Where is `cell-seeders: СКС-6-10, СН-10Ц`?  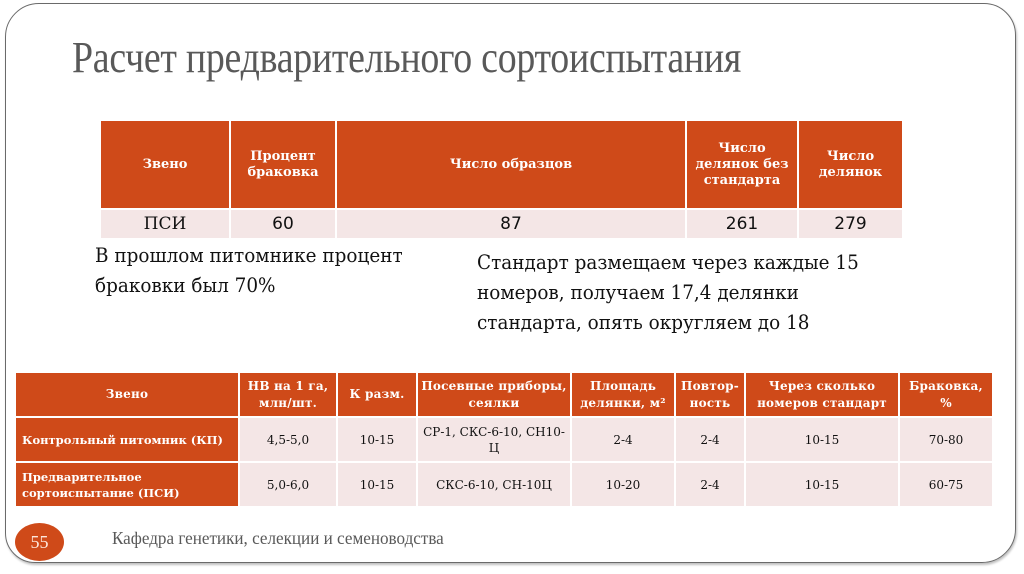 cell-seeders: СКС-6-10, СН-10Ц is located at coordinates (494, 484).